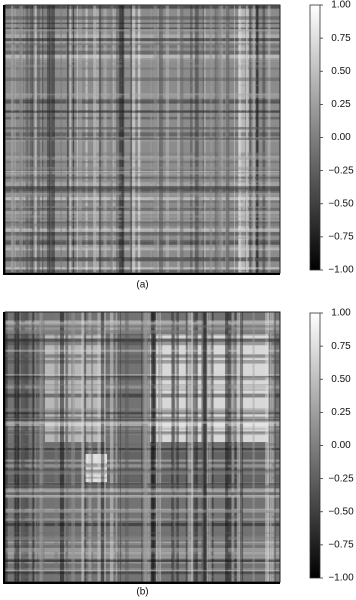  I want to click on colorbar, so click(315, 445).